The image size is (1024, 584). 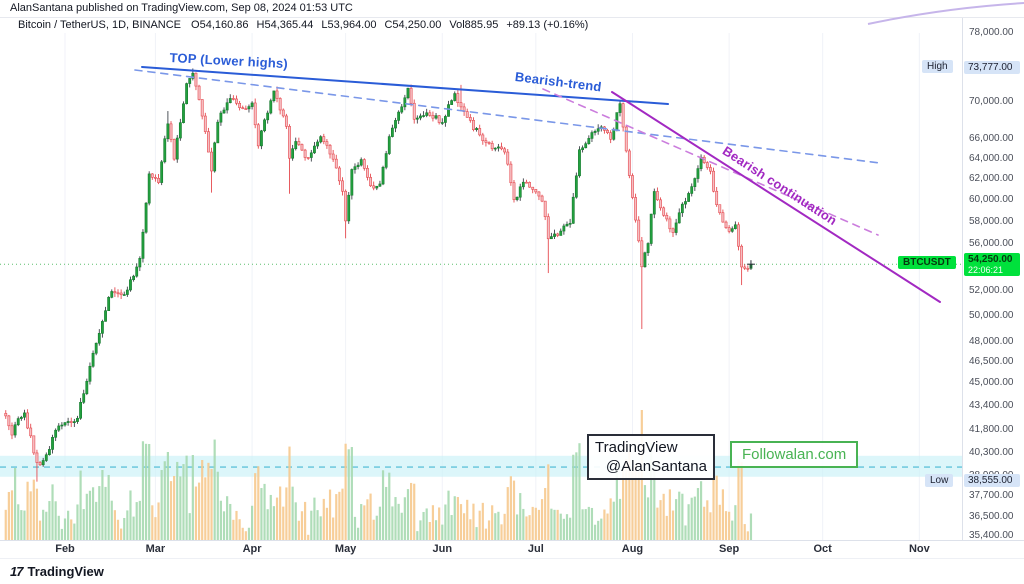 I want to click on time-axis-label: Mar, so click(x=155, y=549).